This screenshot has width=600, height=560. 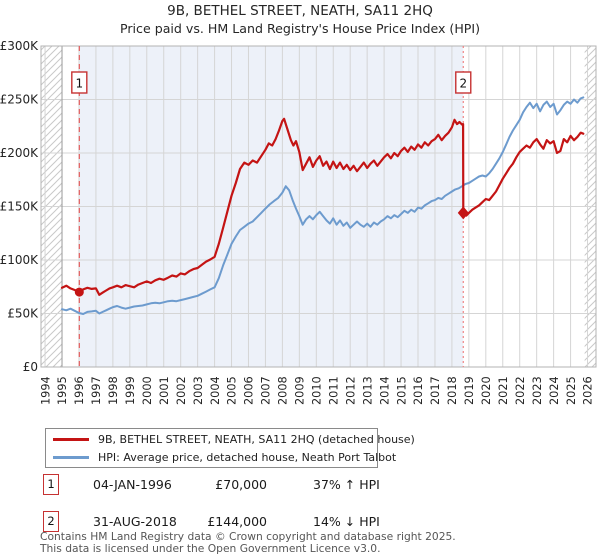 I want to click on svg-text: 2016, so click(x=418, y=390).